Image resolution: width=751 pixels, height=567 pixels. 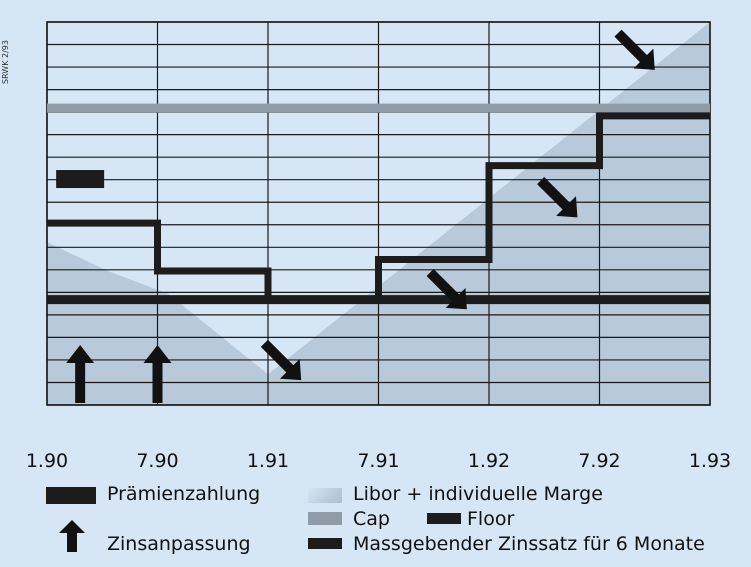 I want to click on legend-cap: Cap, so click(x=371, y=519).